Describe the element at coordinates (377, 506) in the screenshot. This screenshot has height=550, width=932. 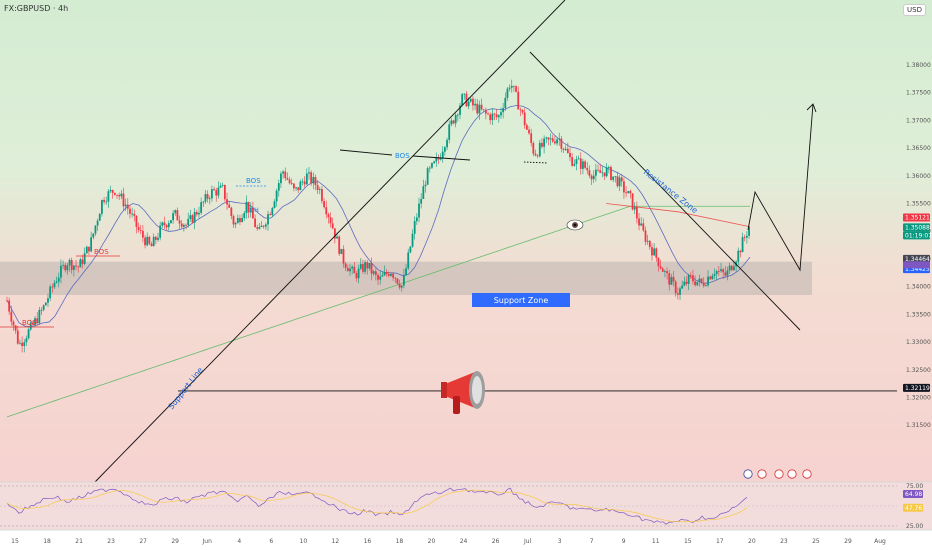
I see `rsi-line` at that location.